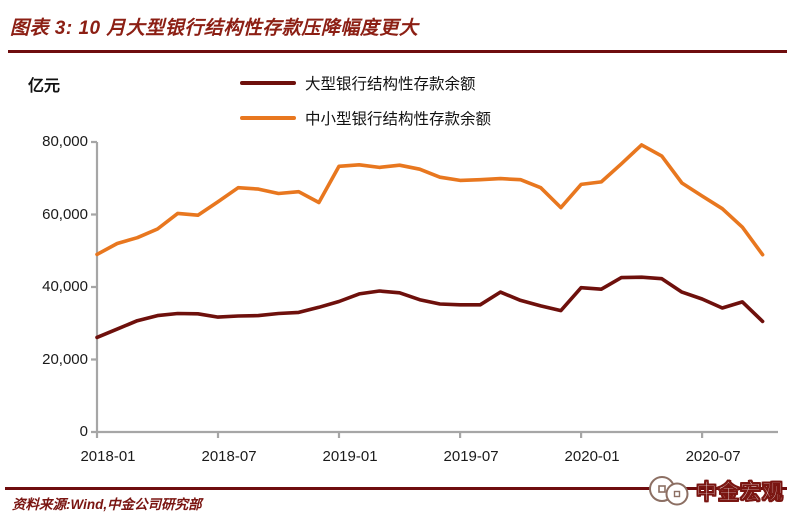 The width and height of the screenshot is (792, 531). Describe the element at coordinates (471, 456) in the screenshot. I see `x-tick-label: 2019-07` at that location.